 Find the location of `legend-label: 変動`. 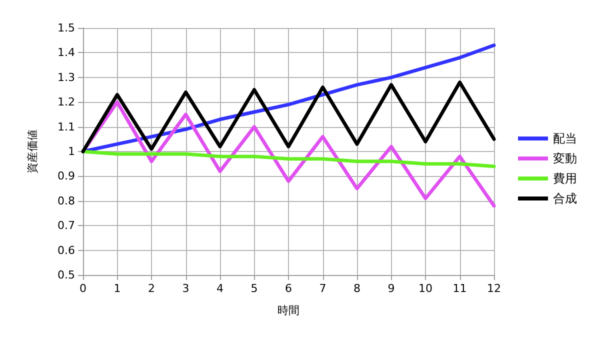

legend-label: 変動 is located at coordinates (565, 159).